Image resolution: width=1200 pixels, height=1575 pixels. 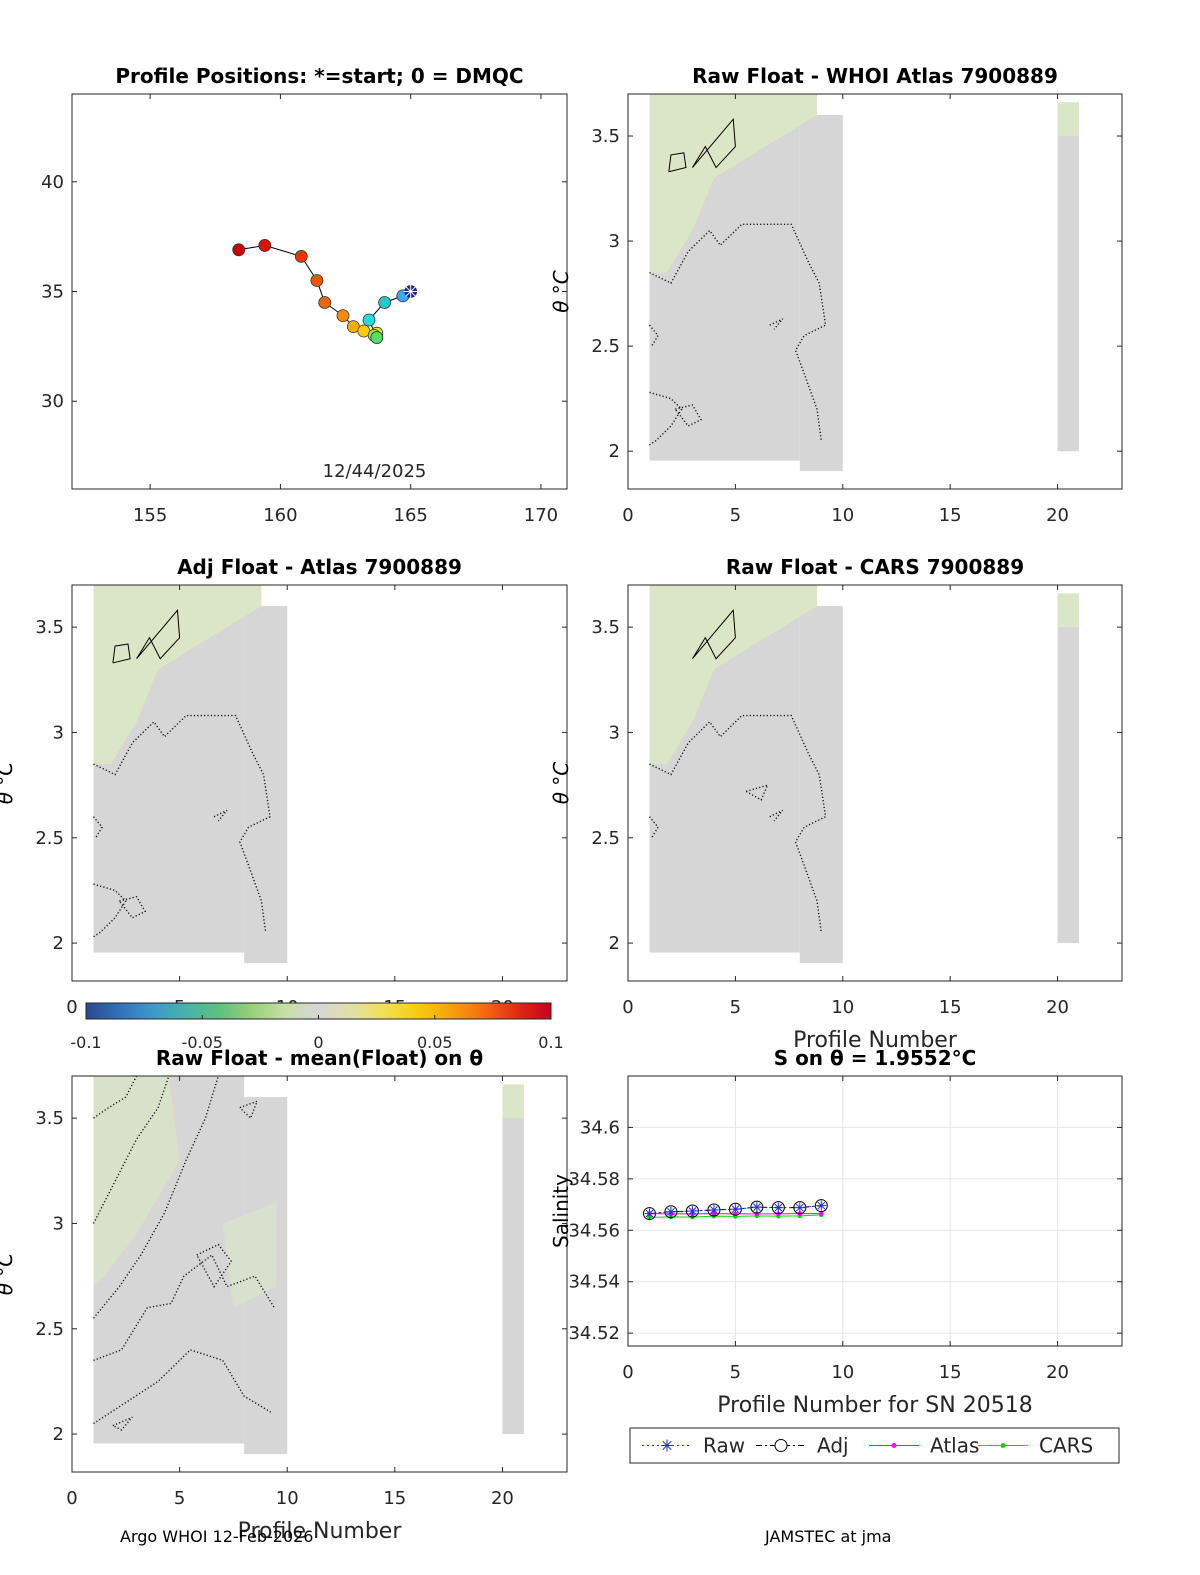 What do you see at coordinates (594, 1333) in the screenshot?
I see `y-tick-label: 34.52` at bounding box center [594, 1333].